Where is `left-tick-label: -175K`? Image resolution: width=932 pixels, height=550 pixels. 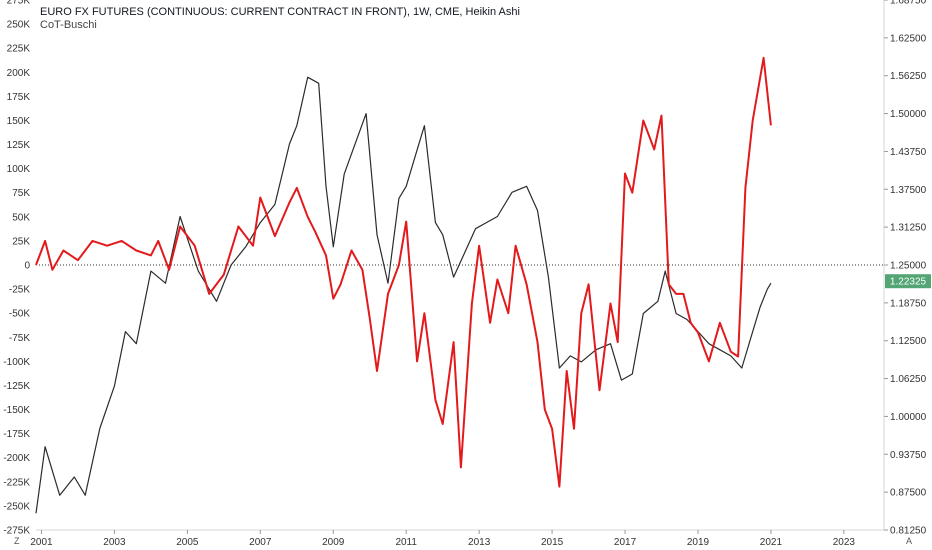 left-tick-label: -175K is located at coordinates (16, 434).